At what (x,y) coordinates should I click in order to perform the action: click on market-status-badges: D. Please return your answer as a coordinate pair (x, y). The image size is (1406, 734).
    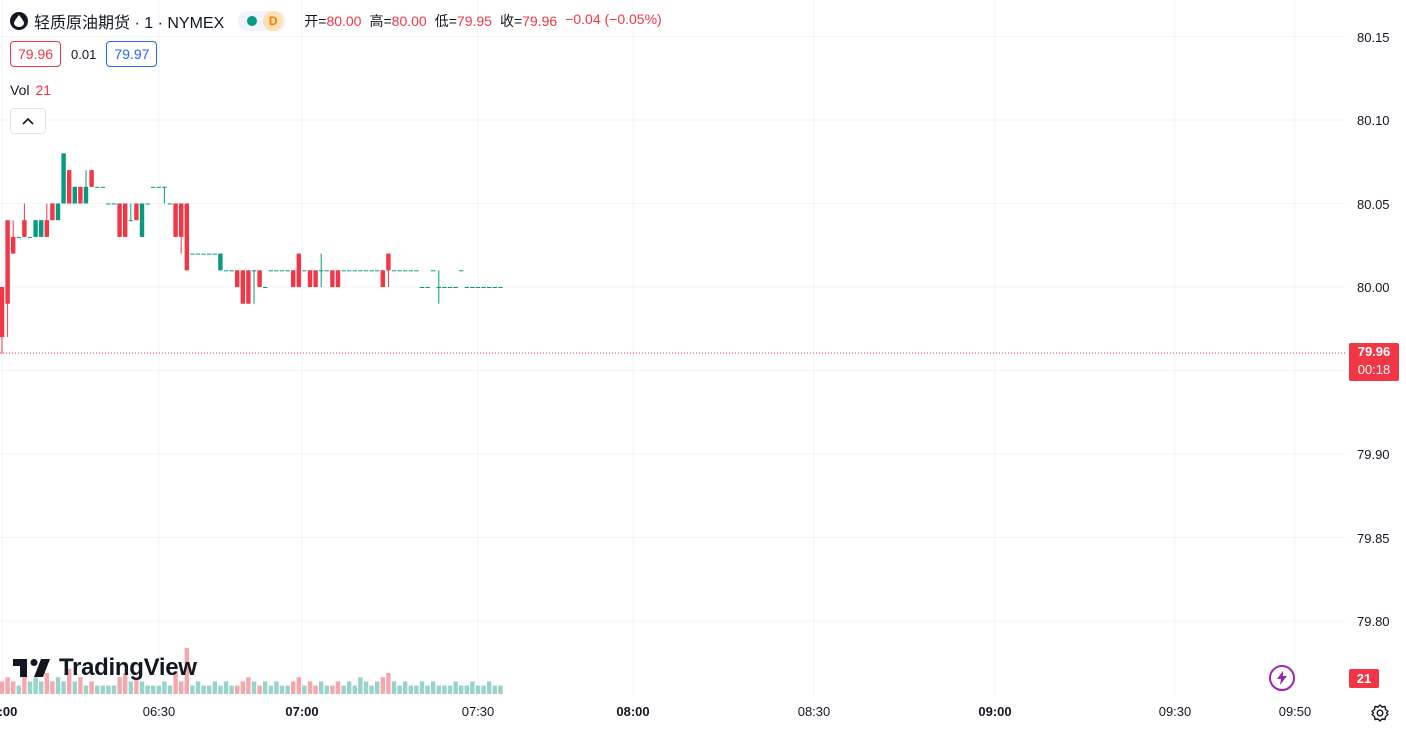
    Looking at the image, I should click on (262, 21).